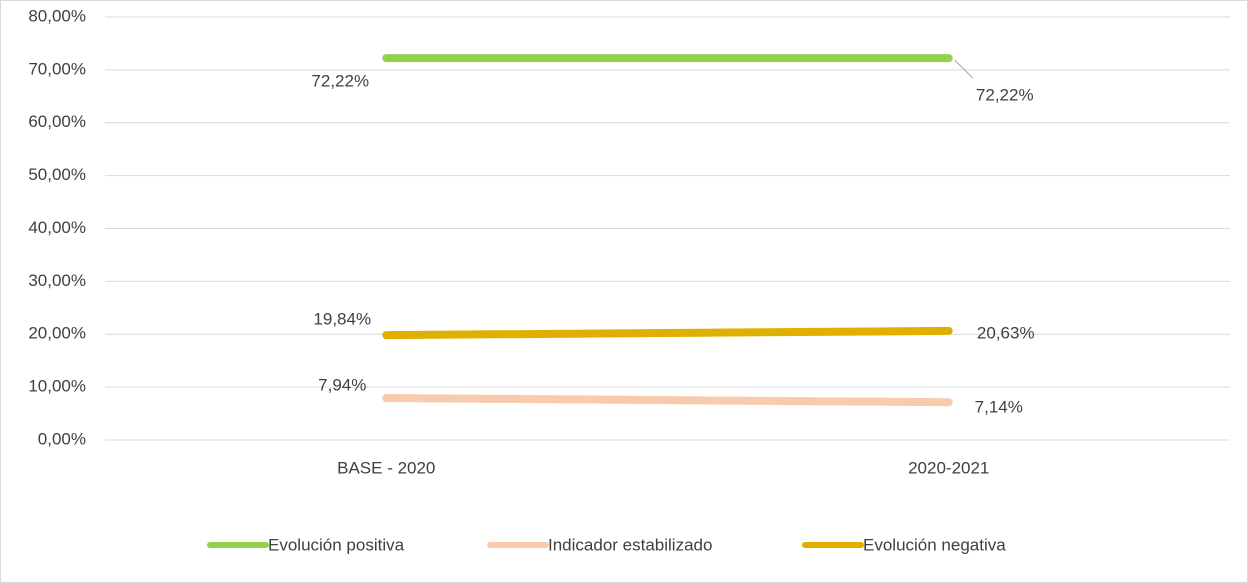 The width and height of the screenshot is (1248, 583). What do you see at coordinates (342, 319) in the screenshot?
I see `data-label: 19,84%` at bounding box center [342, 319].